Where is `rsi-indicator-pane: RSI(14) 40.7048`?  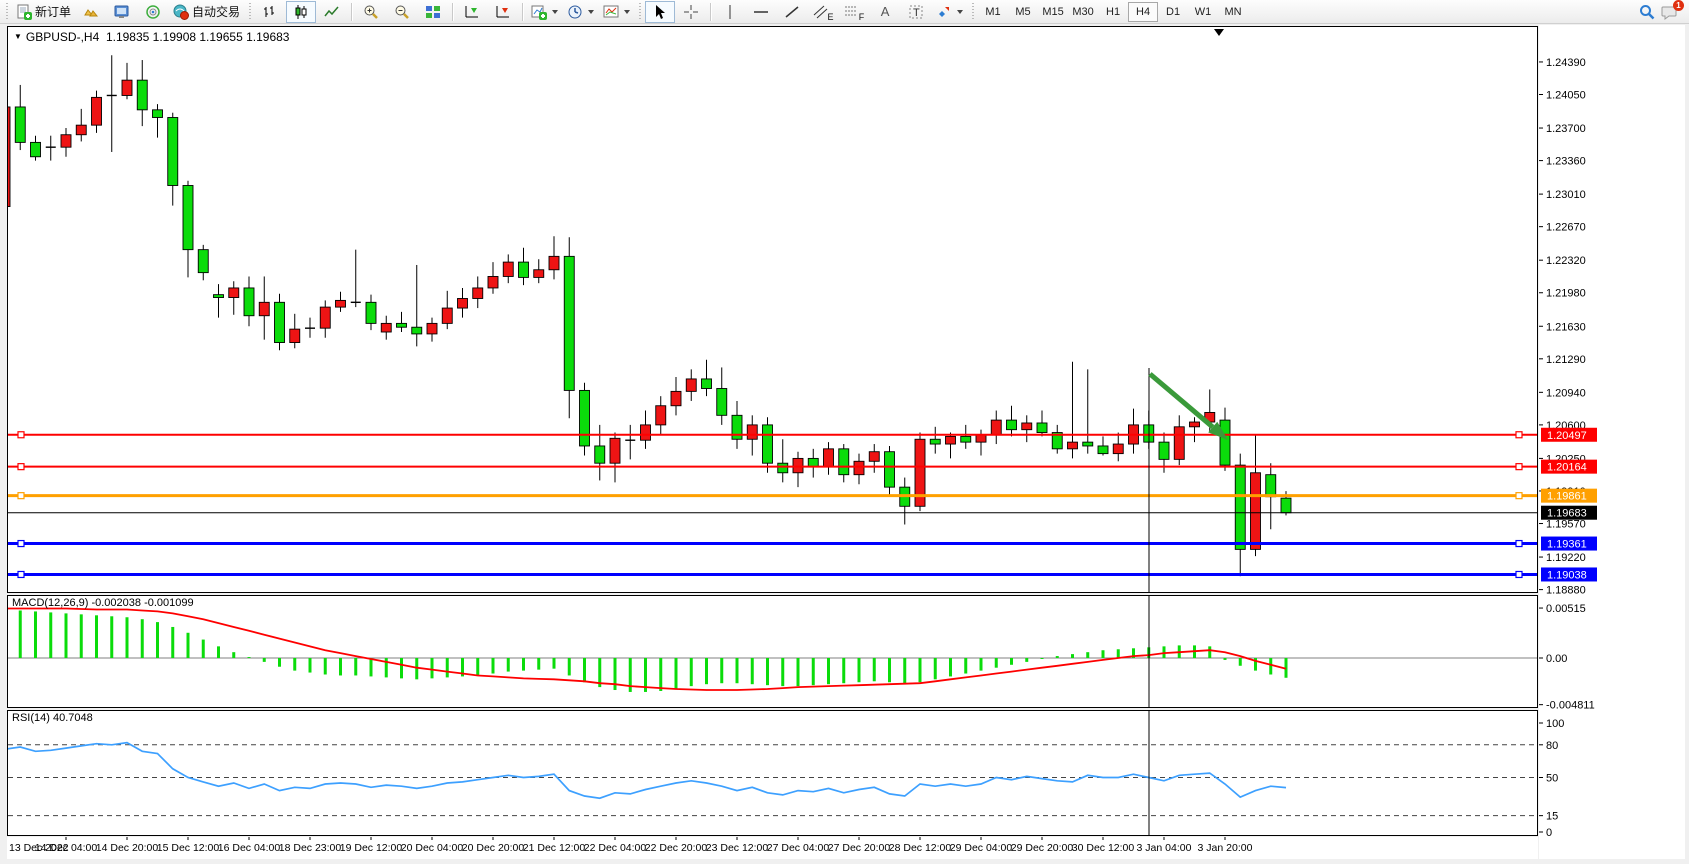
rsi-indicator-pane: RSI(14) 40.7048 is located at coordinates (771, 773).